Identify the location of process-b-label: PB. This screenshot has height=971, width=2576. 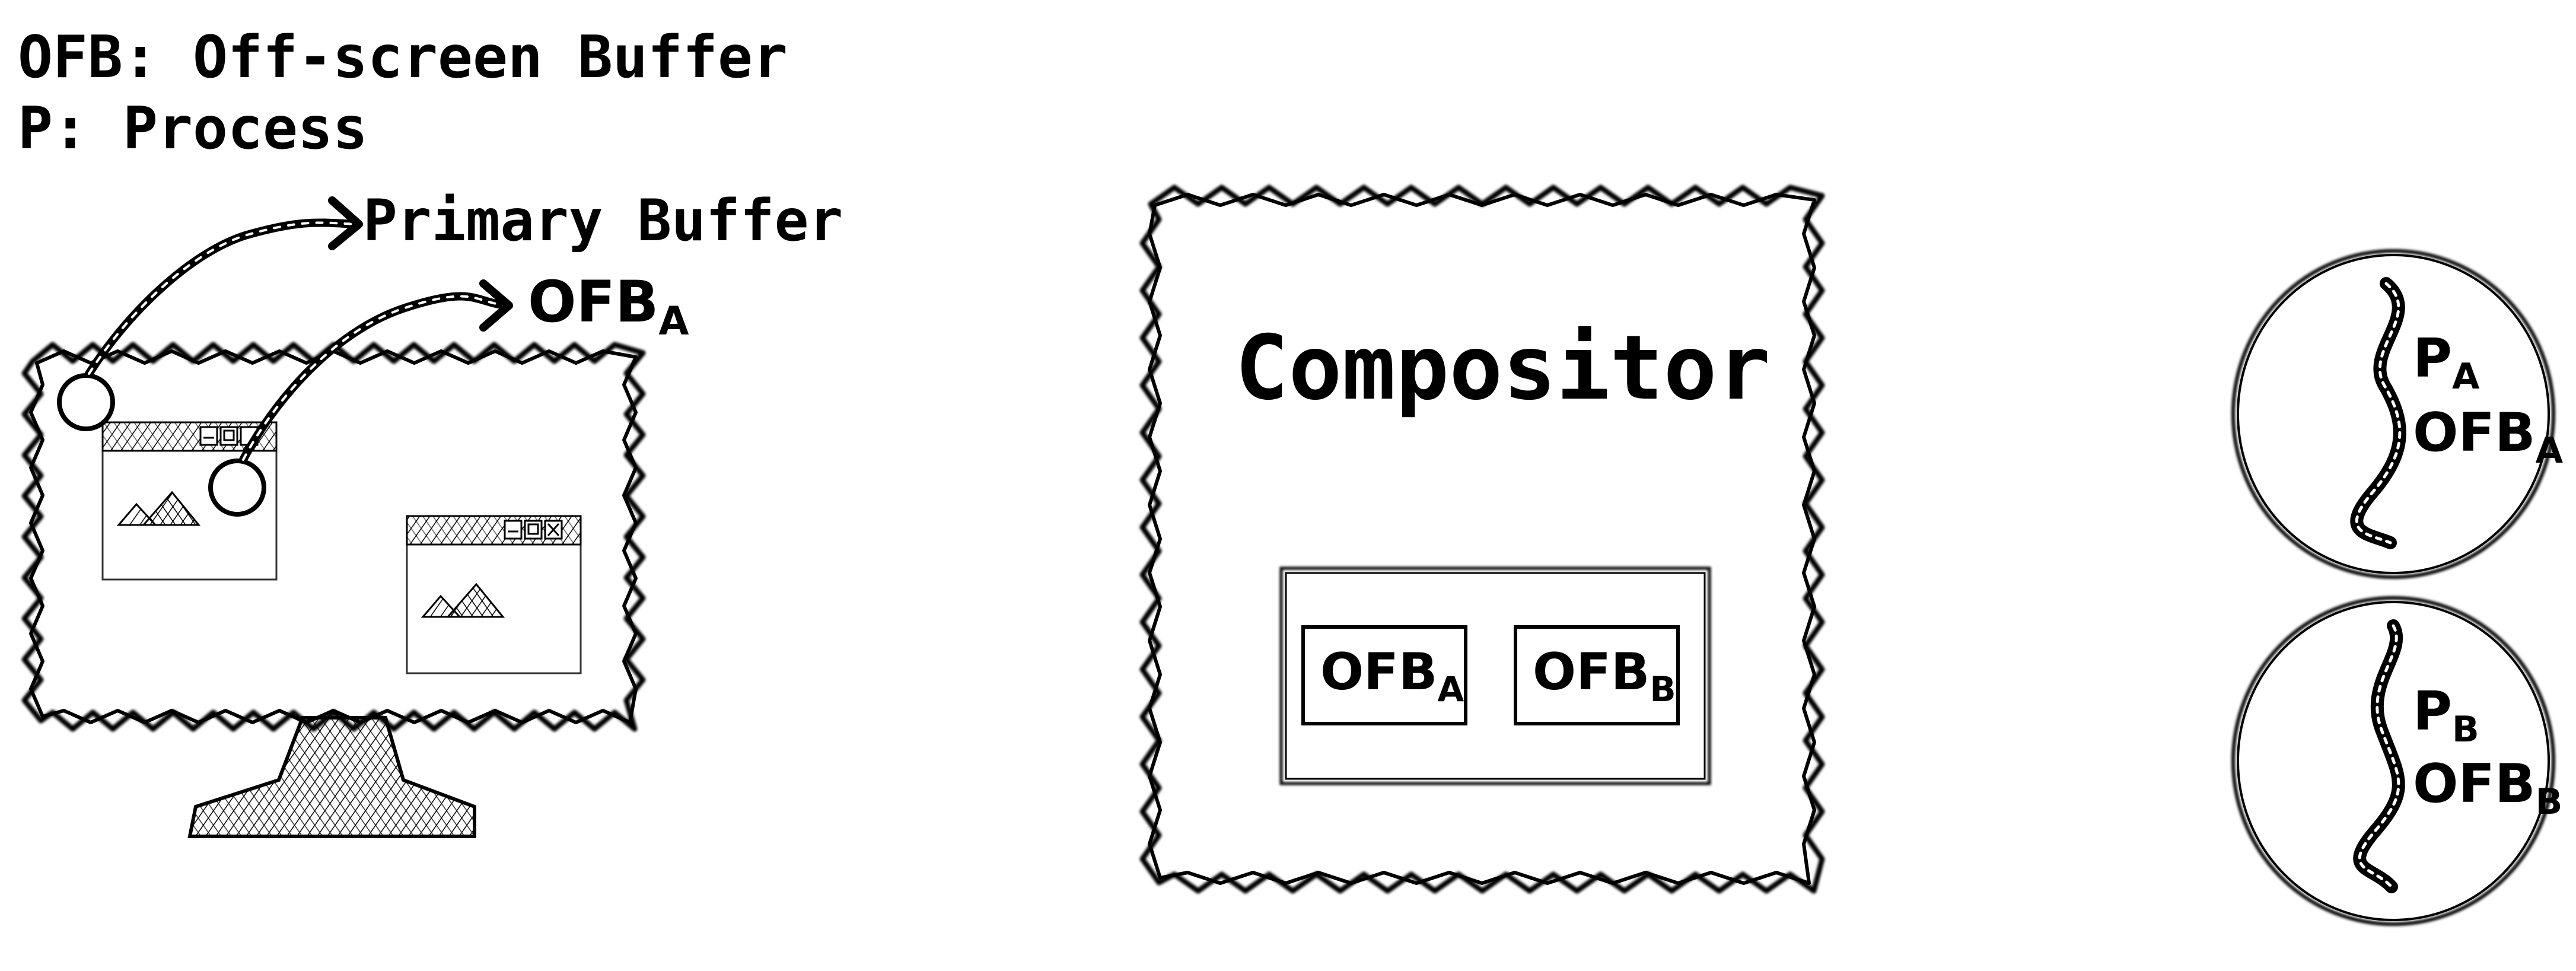
(2446, 715).